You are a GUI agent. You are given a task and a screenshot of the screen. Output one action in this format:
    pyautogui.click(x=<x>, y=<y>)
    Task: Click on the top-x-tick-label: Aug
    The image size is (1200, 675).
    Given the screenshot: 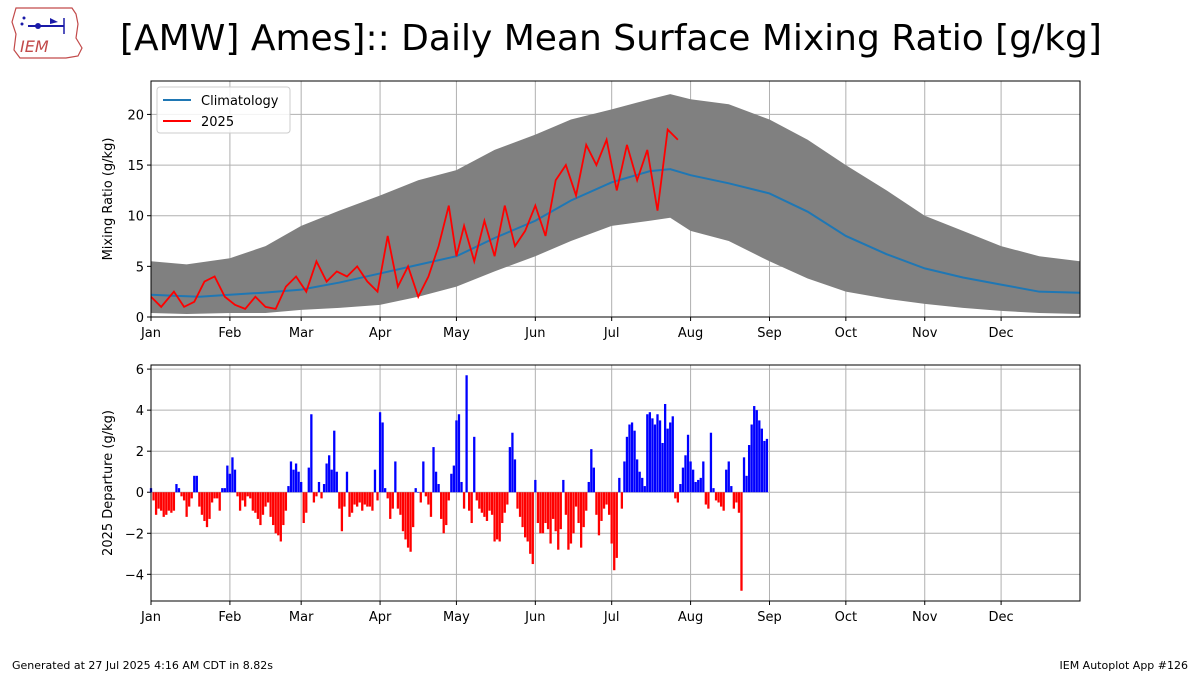 What is the action you would take?
    pyautogui.click(x=690, y=333)
    